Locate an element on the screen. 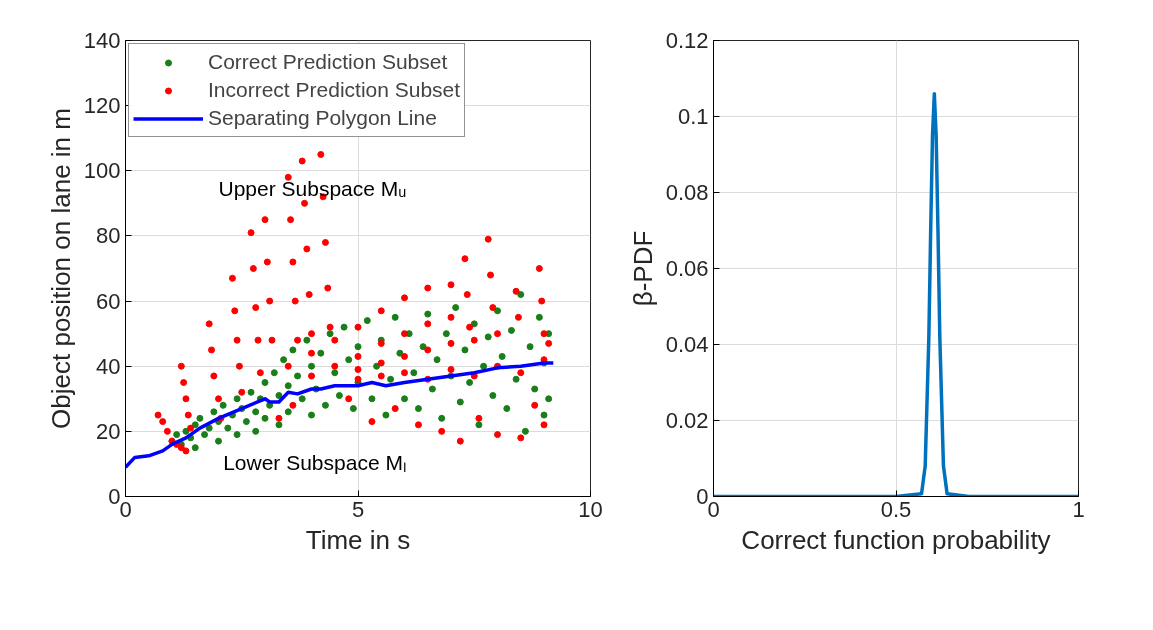 This screenshot has height=630, width=1153. y-tick-label: 140 is located at coordinates (102, 40).